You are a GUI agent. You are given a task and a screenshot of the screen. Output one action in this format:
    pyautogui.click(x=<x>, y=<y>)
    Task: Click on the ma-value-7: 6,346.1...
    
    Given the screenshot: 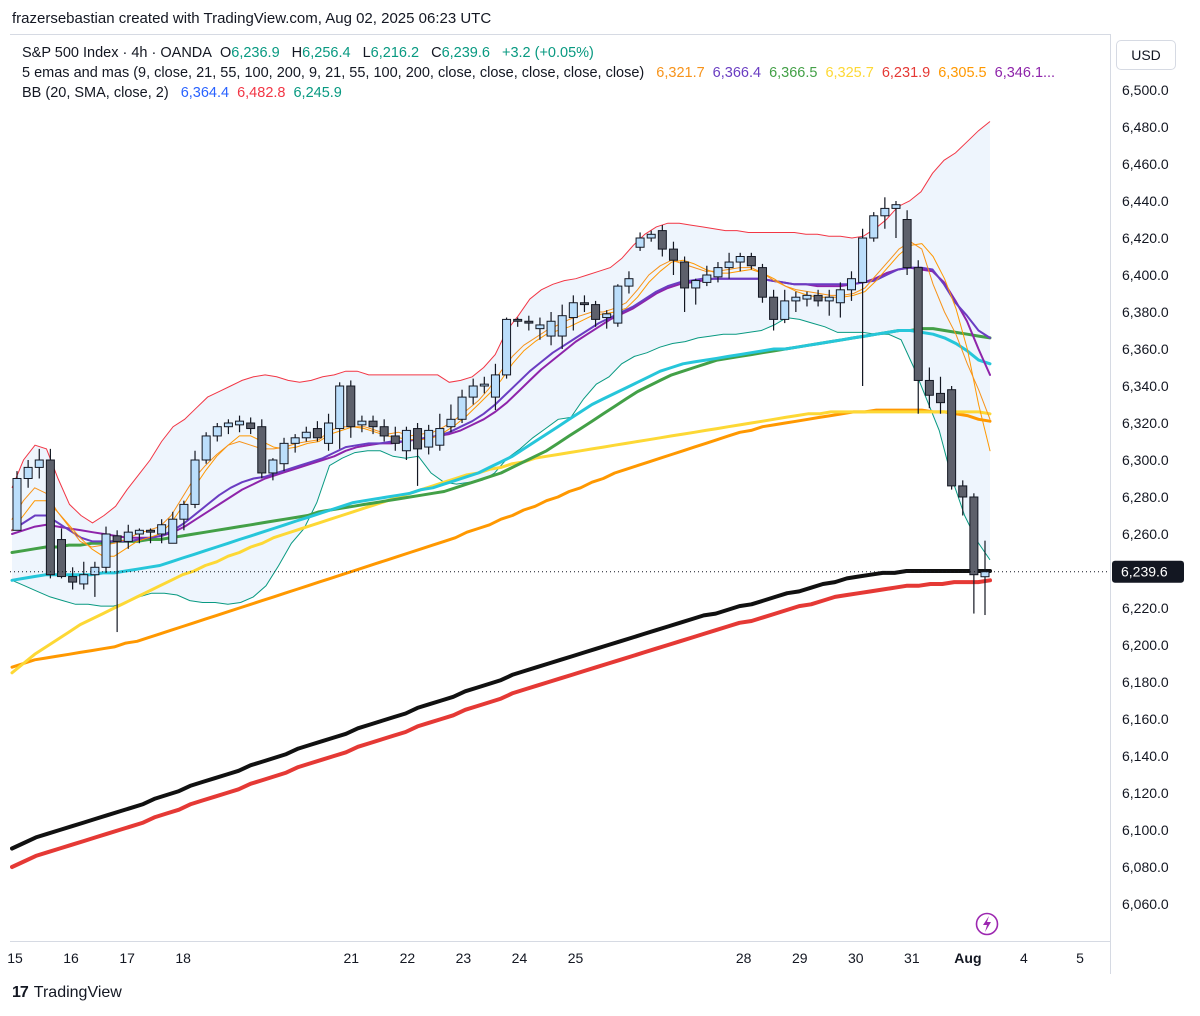 What is the action you would take?
    pyautogui.click(x=1025, y=73)
    